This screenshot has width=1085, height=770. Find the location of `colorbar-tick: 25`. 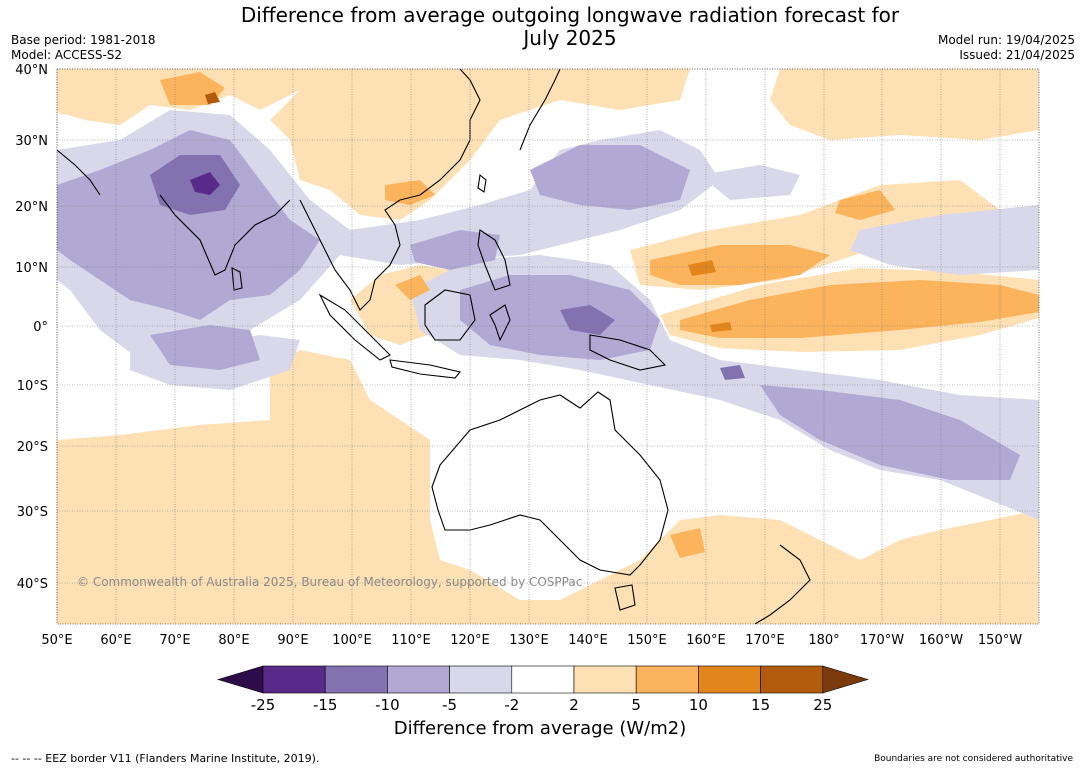

colorbar-tick: 25 is located at coordinates (822, 705).